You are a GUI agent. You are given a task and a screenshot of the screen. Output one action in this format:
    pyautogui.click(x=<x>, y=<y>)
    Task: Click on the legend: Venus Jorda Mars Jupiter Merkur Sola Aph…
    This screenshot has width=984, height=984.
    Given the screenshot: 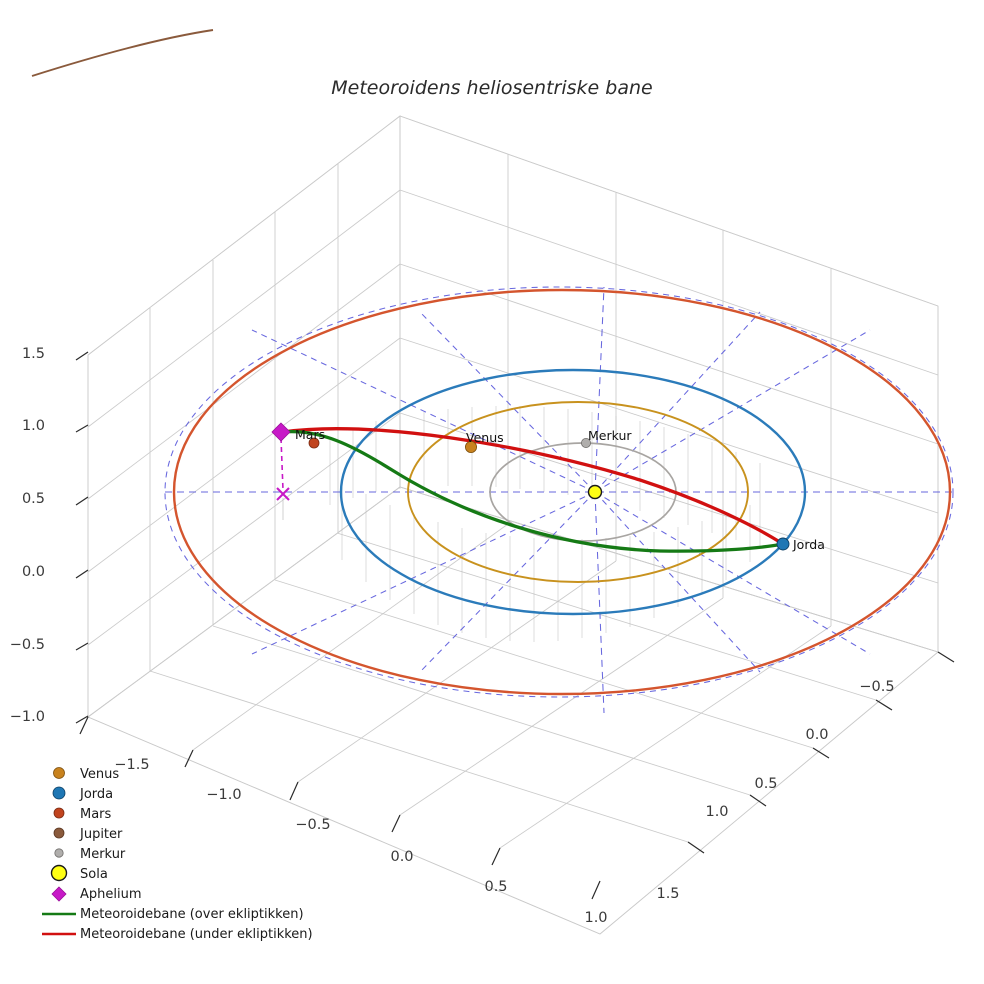 What is the action you would take?
    pyautogui.click(x=177, y=854)
    